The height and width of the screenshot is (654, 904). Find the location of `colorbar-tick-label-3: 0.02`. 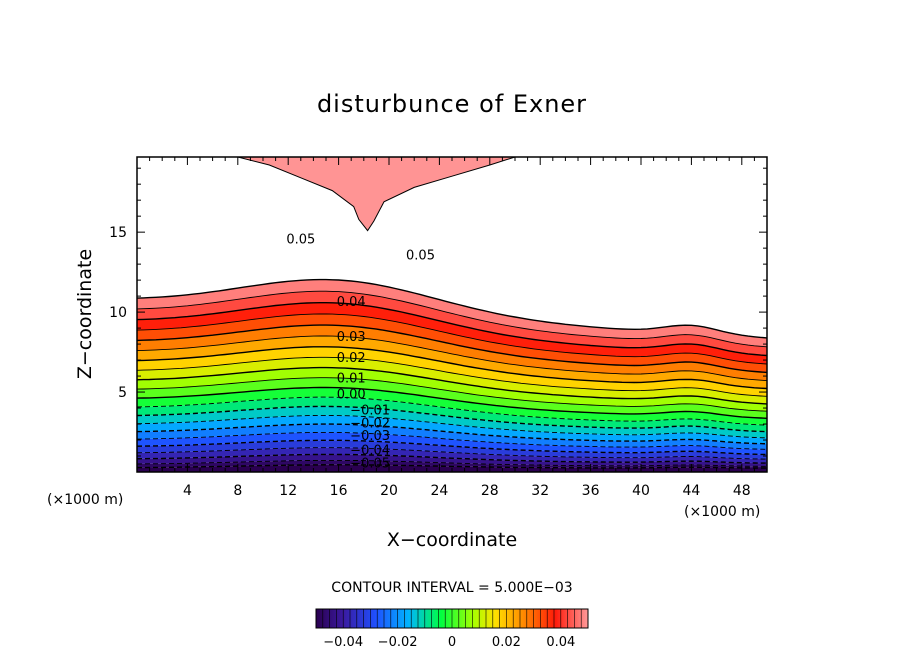

colorbar-tick-label-3: 0.02 is located at coordinates (506, 642).